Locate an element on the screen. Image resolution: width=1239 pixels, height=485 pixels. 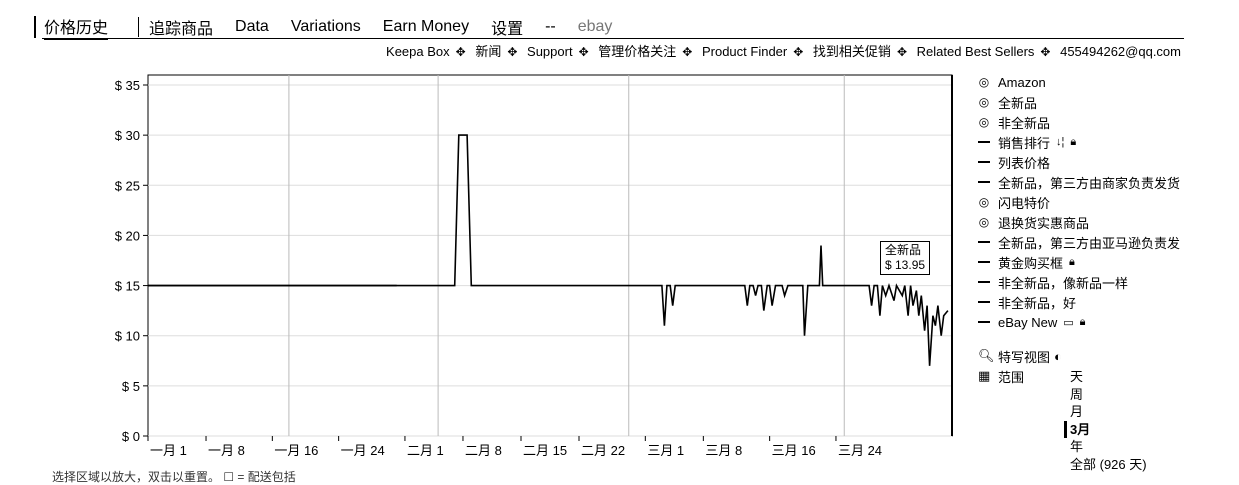
sort-icon: ▭ is located at coordinates (1068, 322).